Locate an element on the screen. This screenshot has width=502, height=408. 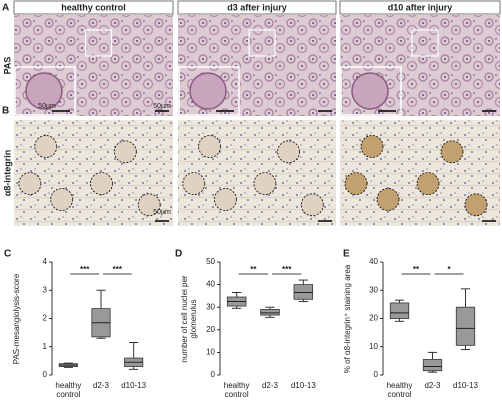
y-tick-label: 2 is located at coordinates (45, 318).